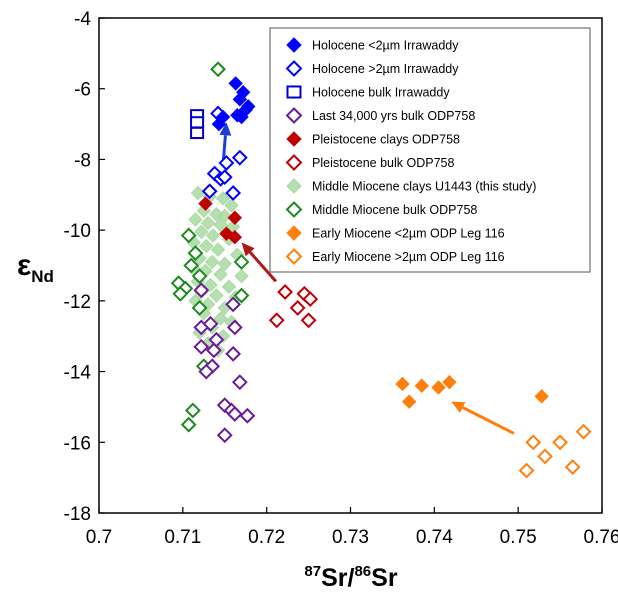  Describe the element at coordinates (99, 537) in the screenshot. I see `x-tick-label: 0.7` at that location.